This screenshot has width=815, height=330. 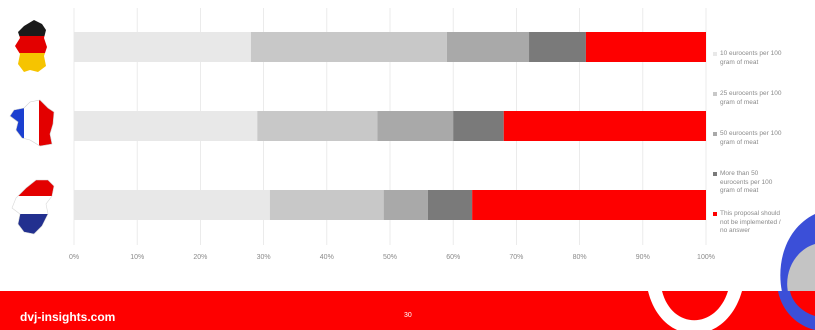 I want to click on x-tick-label: 10%, so click(x=137, y=257).